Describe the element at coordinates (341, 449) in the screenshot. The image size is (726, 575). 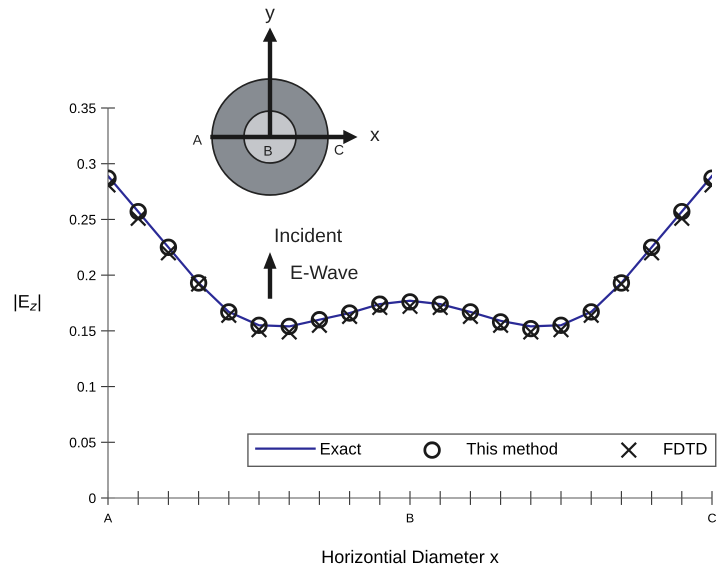
I see `legend-label: Exact` at that location.